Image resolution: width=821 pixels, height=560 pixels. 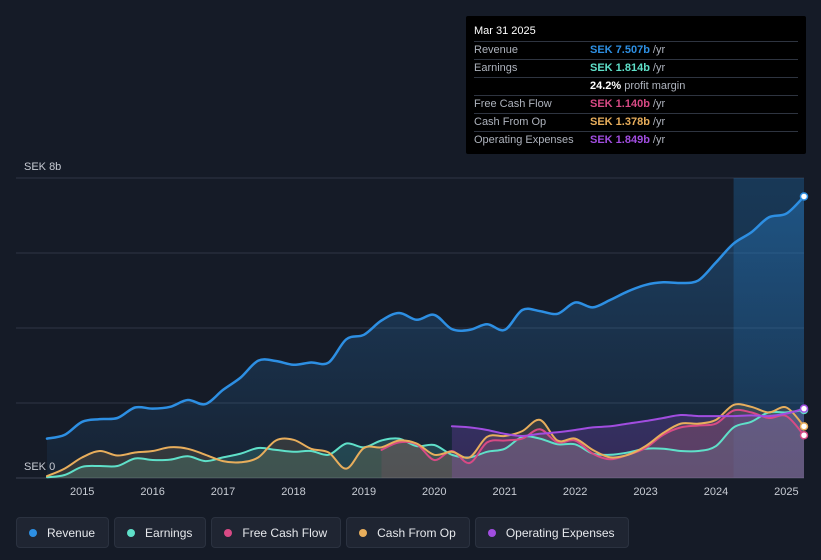 What do you see at coordinates (42, 167) in the screenshot?
I see `y-axis-top-label: SEK 8b` at bounding box center [42, 167].